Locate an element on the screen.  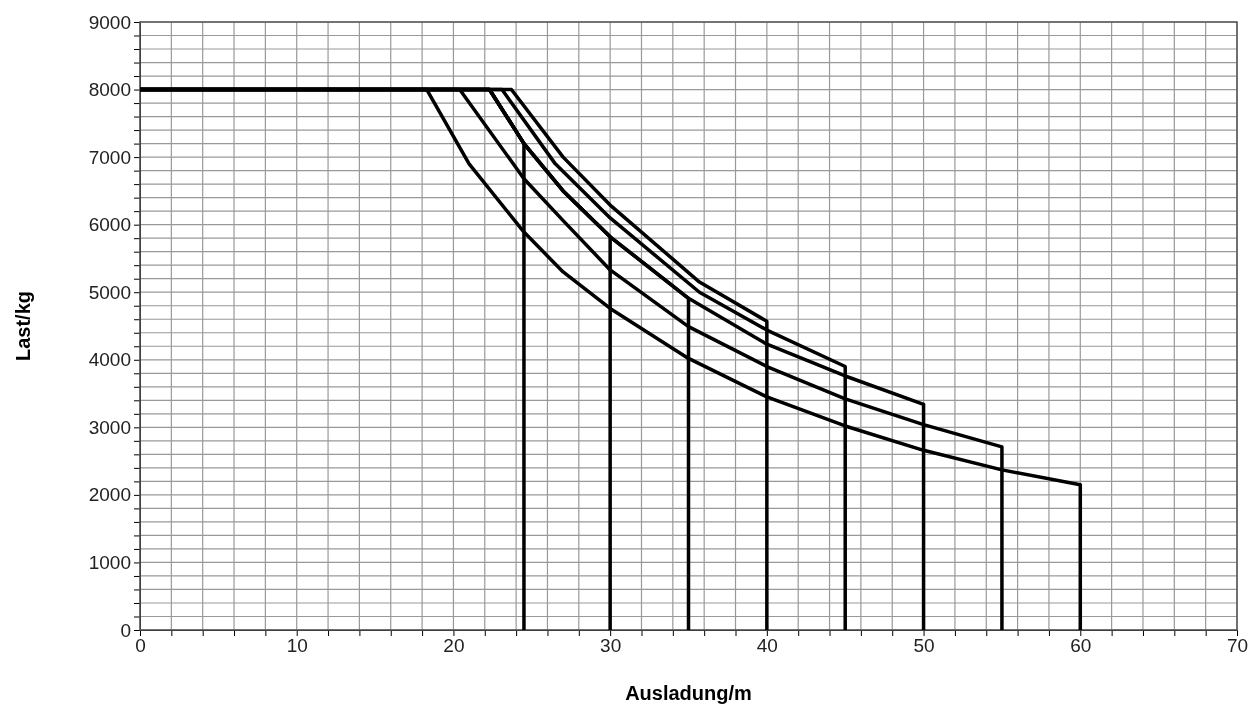
y-tick-label: 7000 is located at coordinates (109, 157).